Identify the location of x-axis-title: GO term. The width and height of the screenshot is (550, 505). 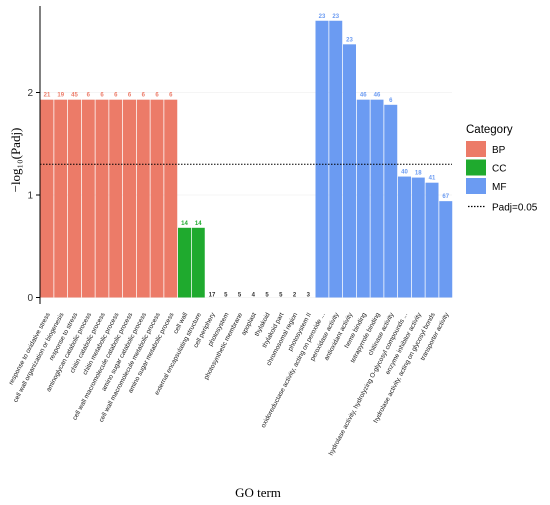
(258, 492).